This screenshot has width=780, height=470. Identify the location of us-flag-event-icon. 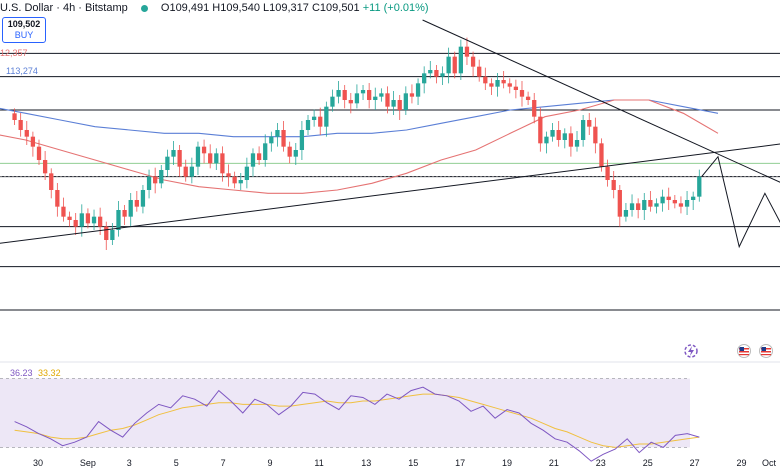
(744, 351).